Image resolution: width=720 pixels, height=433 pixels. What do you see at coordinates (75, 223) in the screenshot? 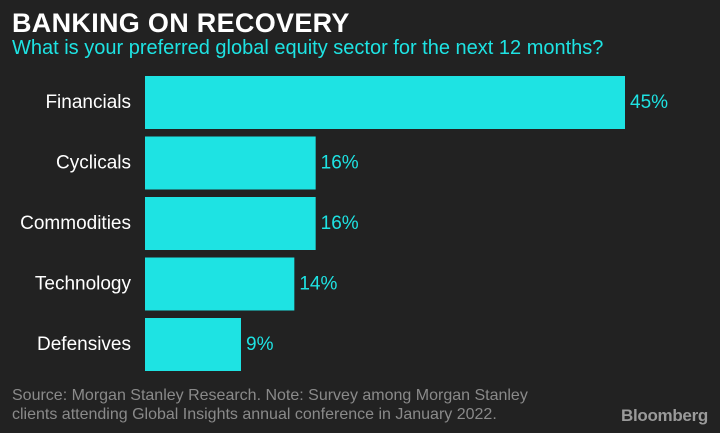
I see `category-label: Commodities` at bounding box center [75, 223].